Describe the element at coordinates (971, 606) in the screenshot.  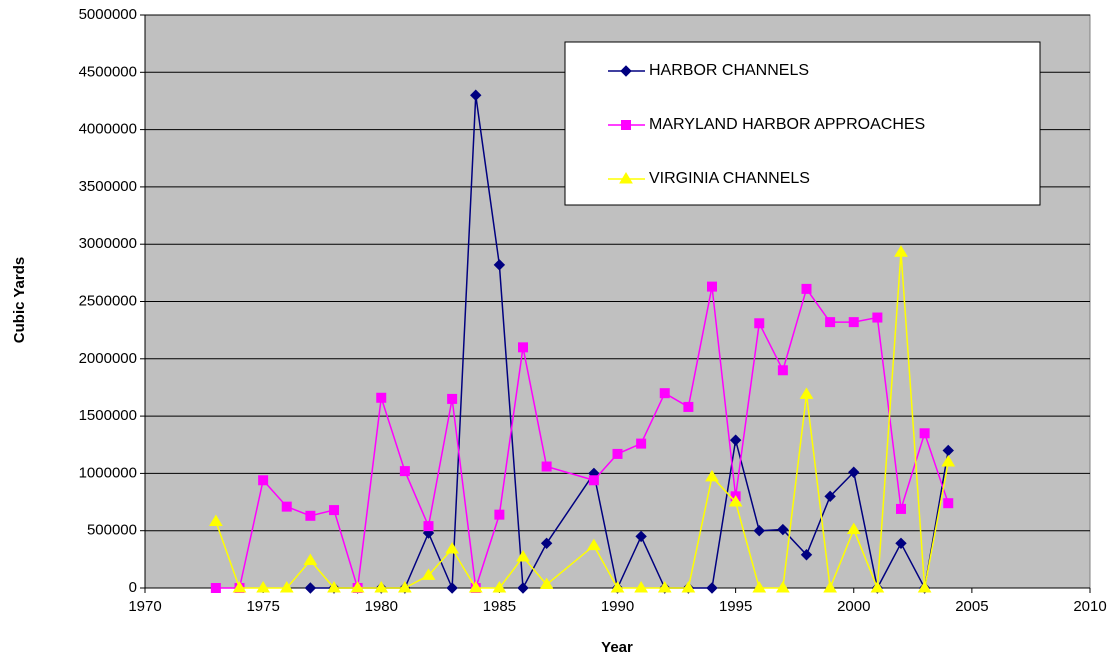
I see `x-tick-label: 2005` at that location.